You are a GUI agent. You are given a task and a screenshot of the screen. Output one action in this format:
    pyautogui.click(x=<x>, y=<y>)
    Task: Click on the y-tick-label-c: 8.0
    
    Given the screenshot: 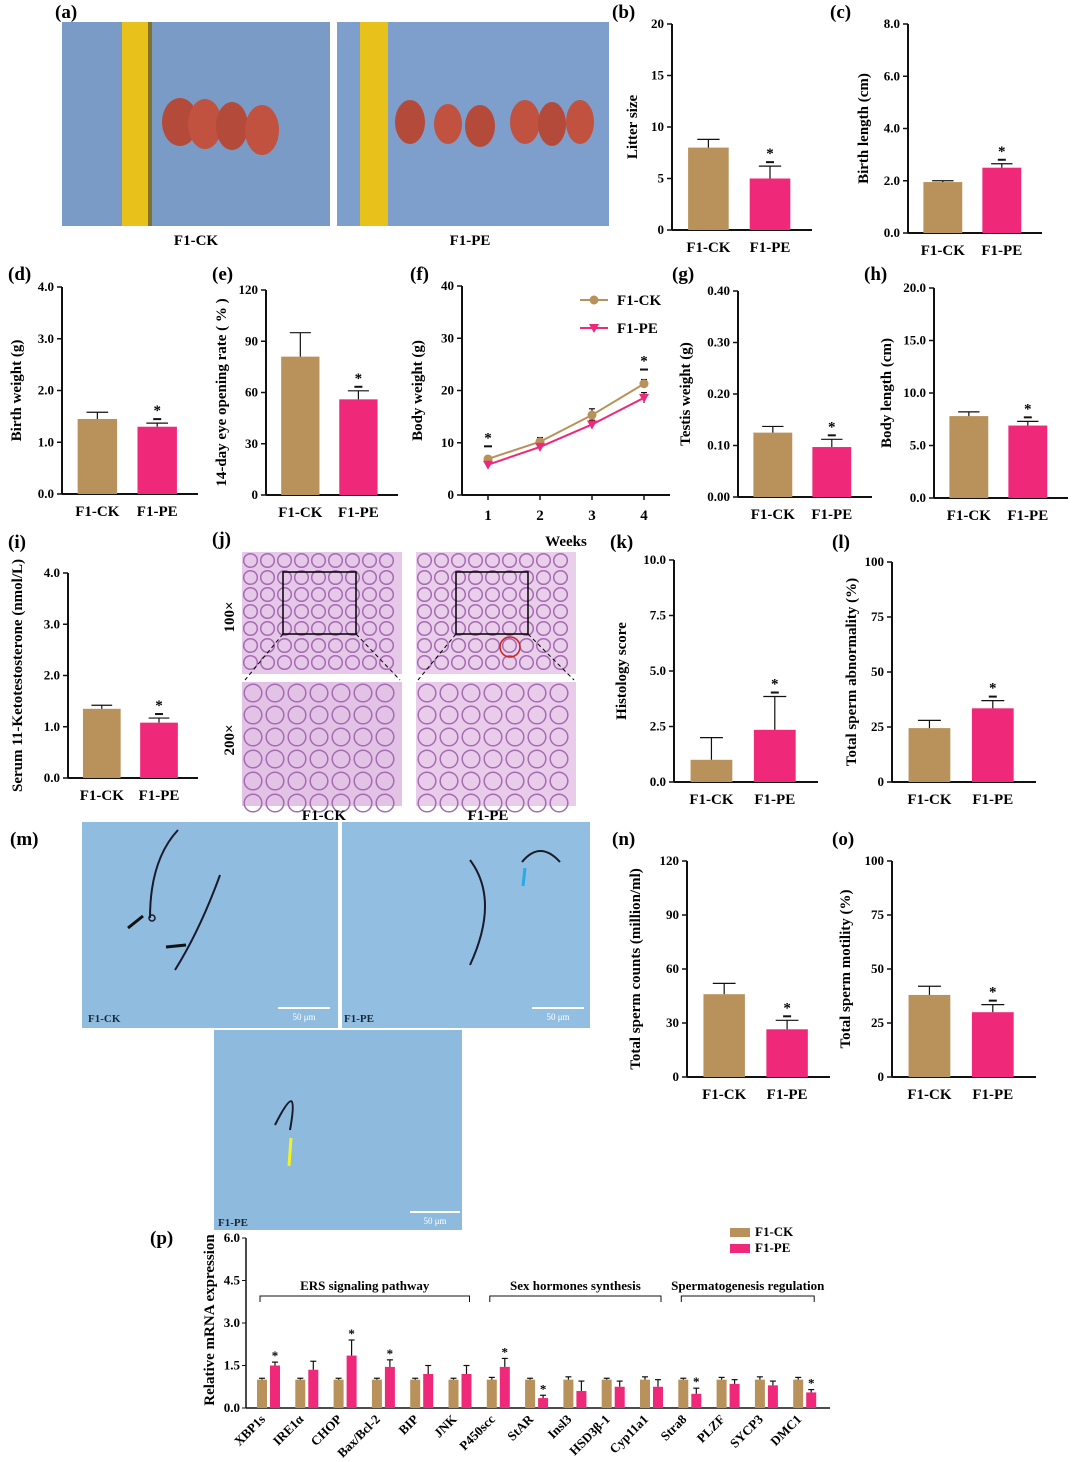 What is the action you would take?
    pyautogui.click(x=892, y=23)
    